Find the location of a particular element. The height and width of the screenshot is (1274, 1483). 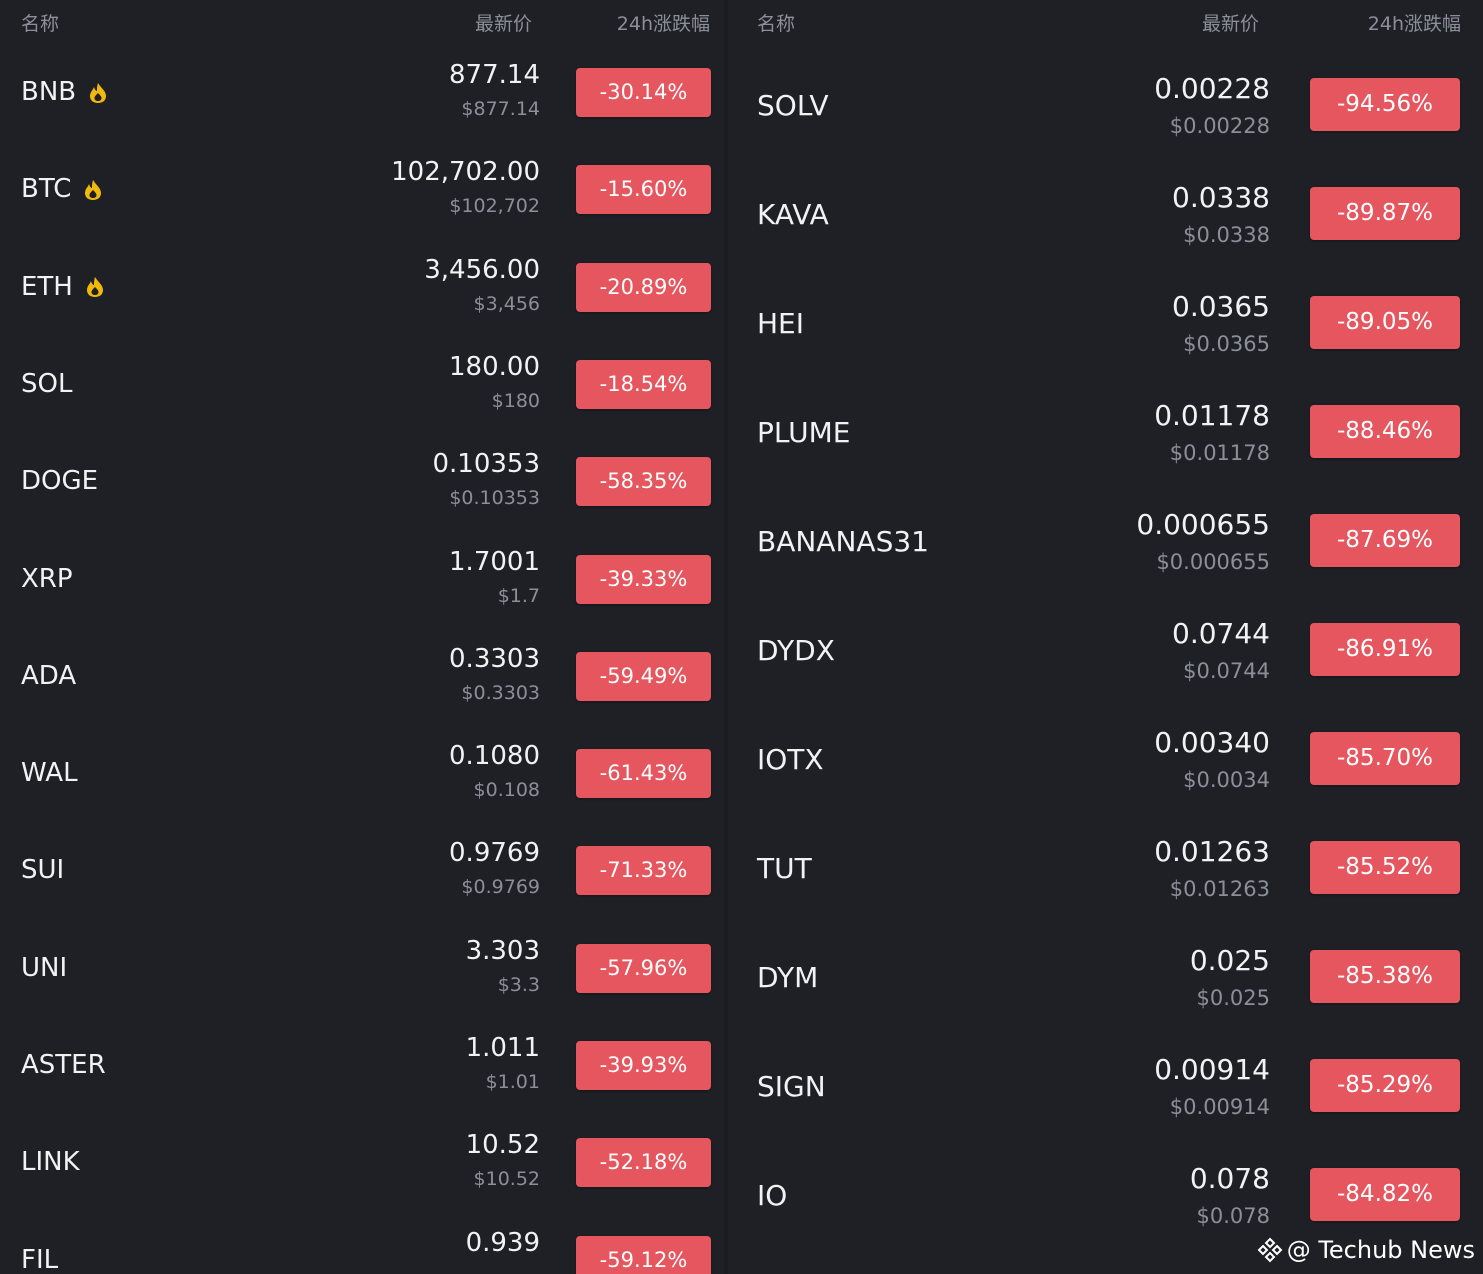

change-badge: -58.35% is located at coordinates (643, 482).